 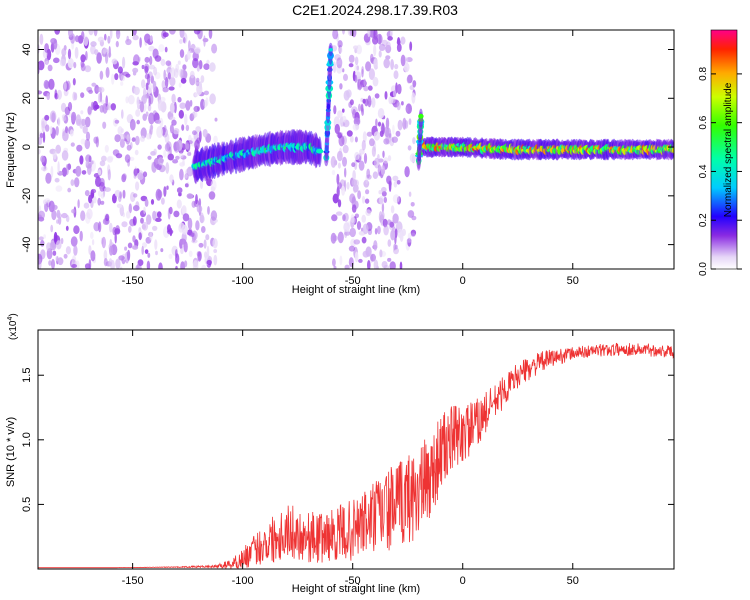 I want to click on svg-text: (x104), so click(x=13, y=326).